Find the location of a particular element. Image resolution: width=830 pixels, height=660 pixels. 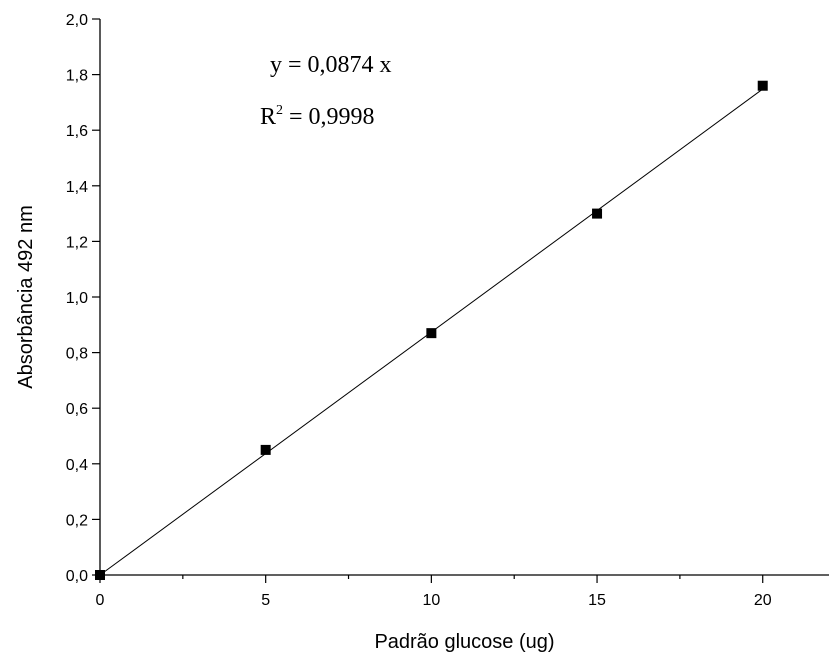

y-tick-label: 0,0 is located at coordinates (77, 576).